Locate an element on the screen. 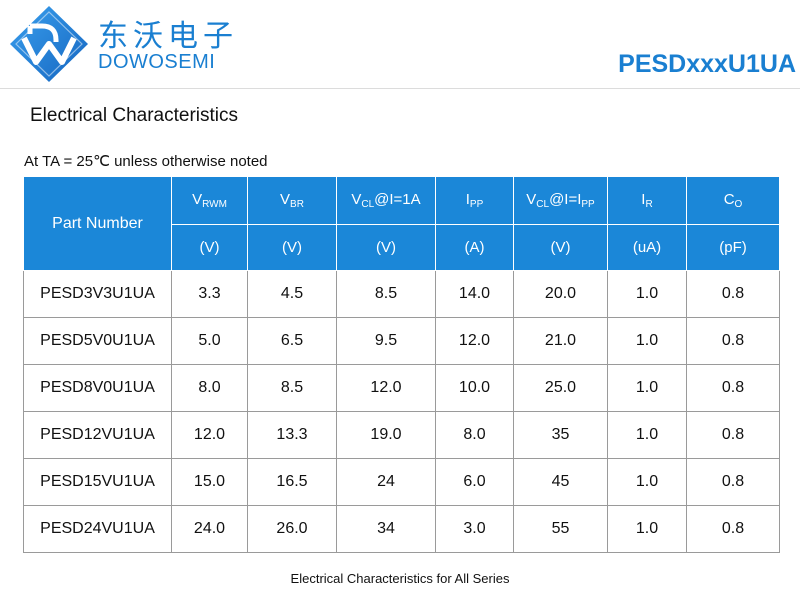  column-header-vbr: VBR is located at coordinates (292, 200).